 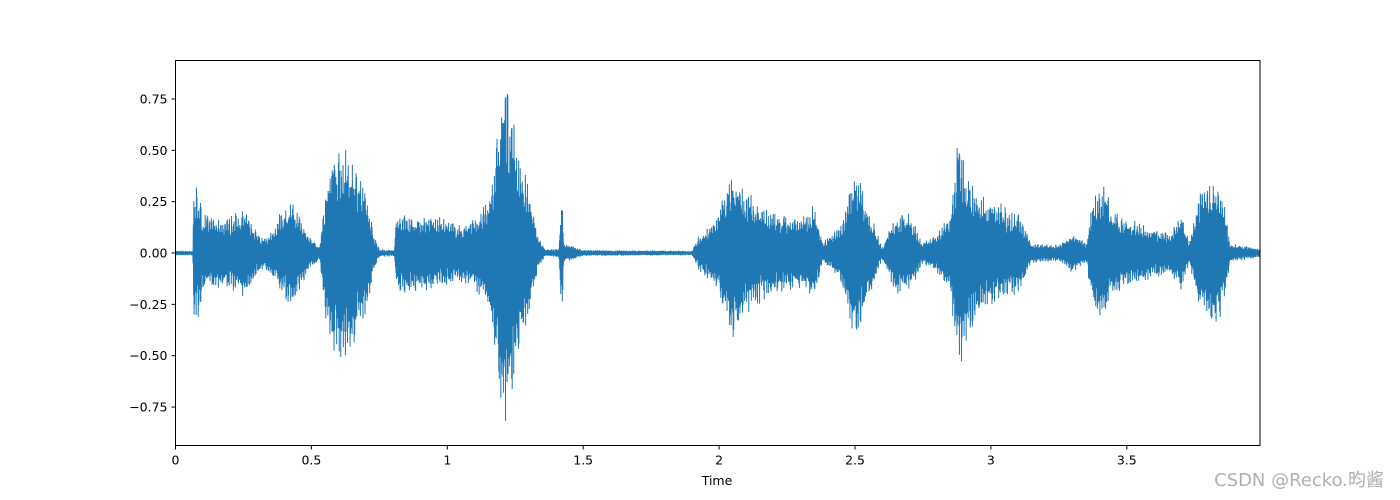 I want to click on y-tick-label: −0.25, so click(x=148, y=304).